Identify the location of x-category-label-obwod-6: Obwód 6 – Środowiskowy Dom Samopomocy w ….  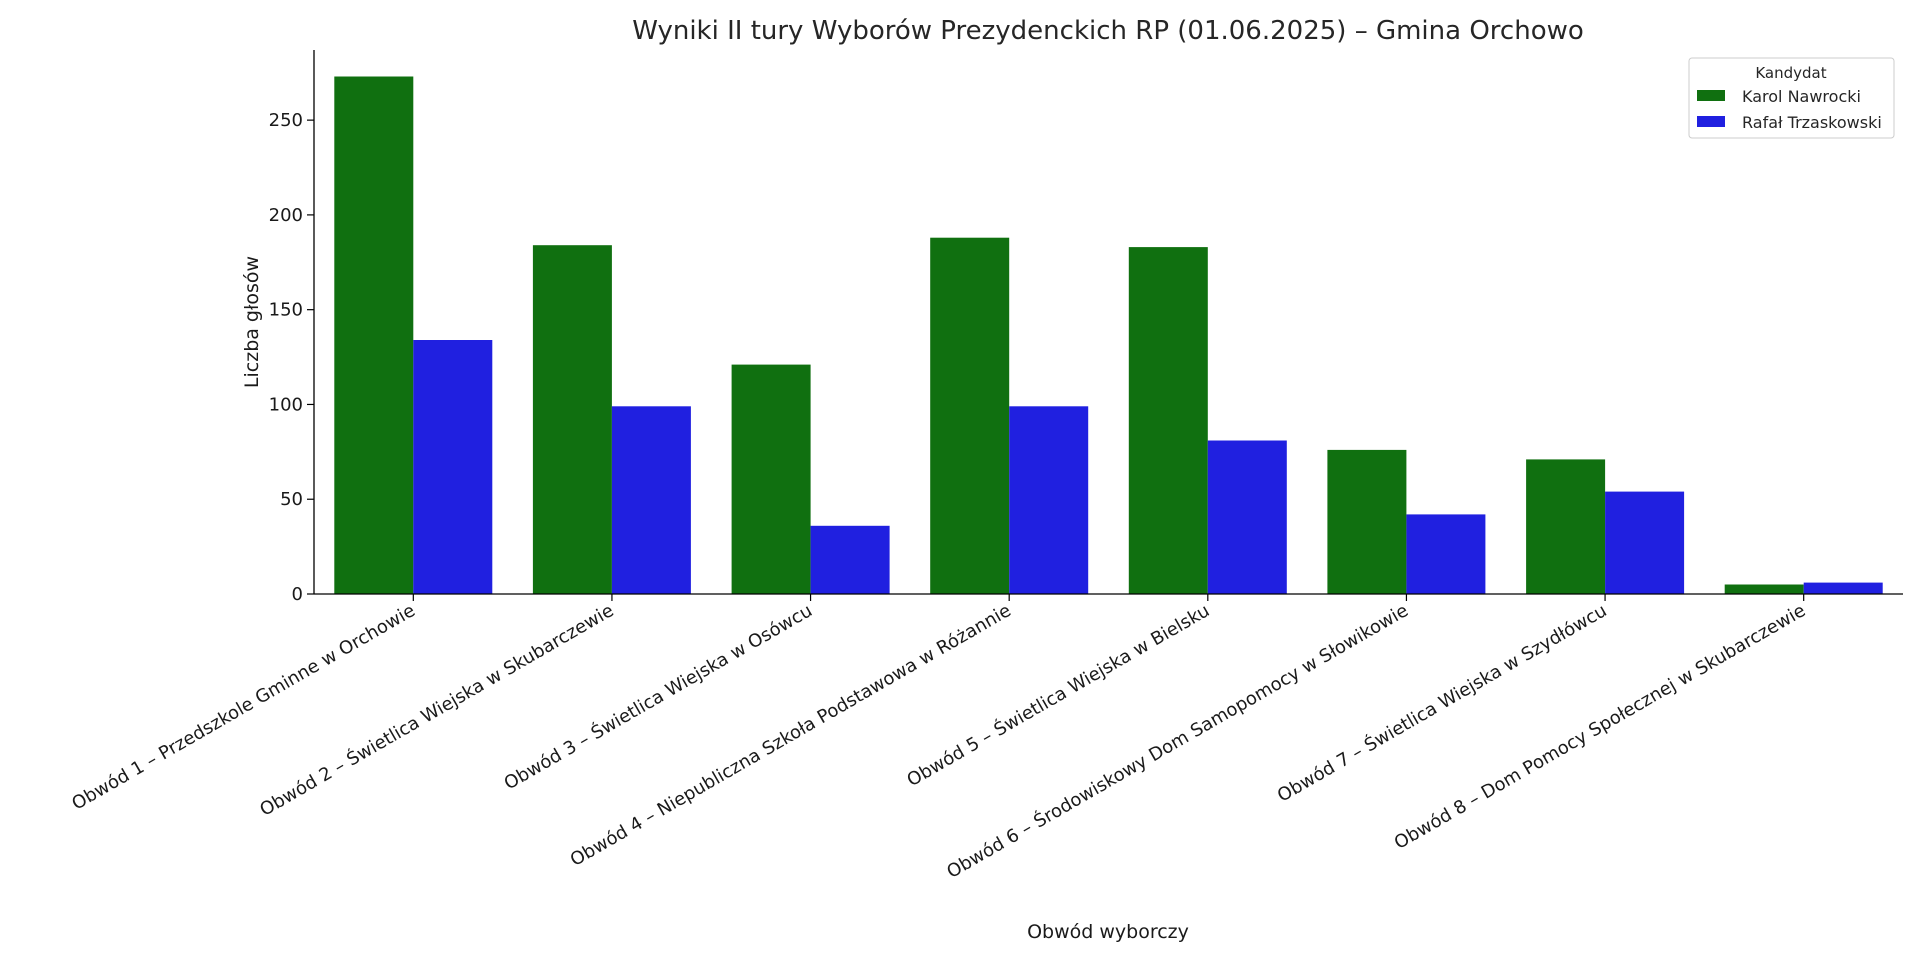
(1177, 741).